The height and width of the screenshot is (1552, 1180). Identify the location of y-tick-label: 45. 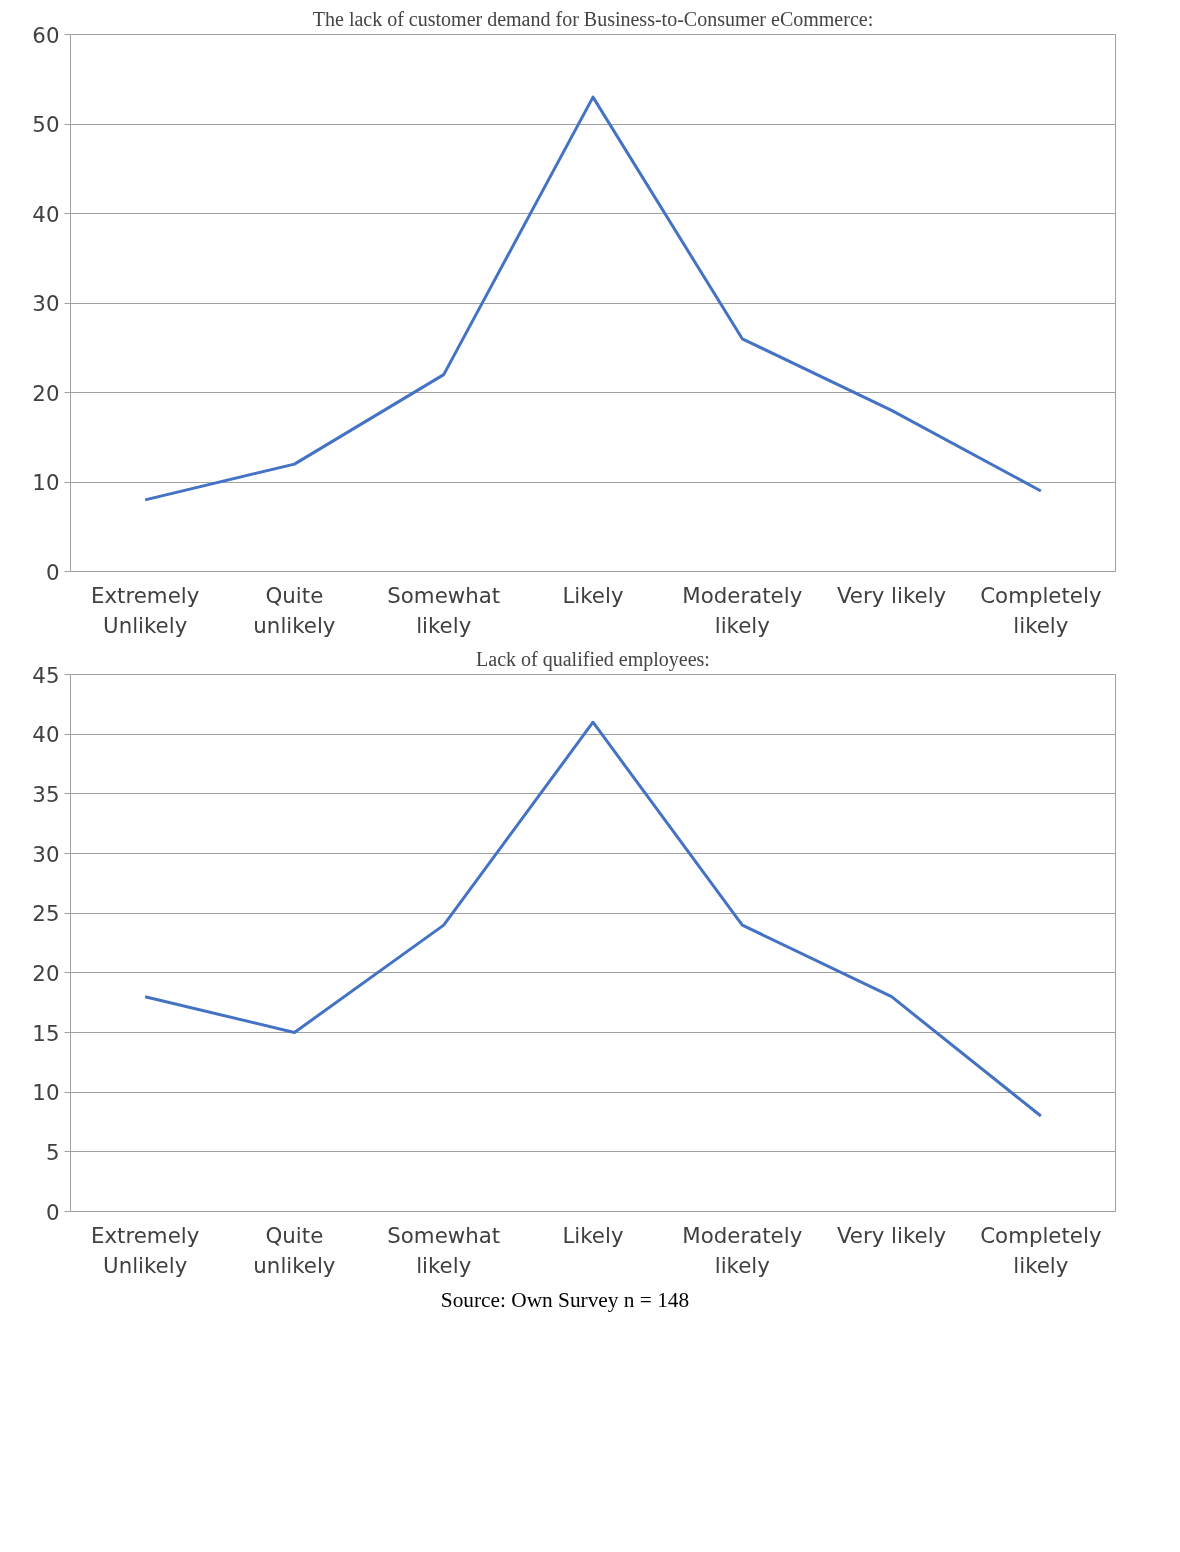
(46, 675).